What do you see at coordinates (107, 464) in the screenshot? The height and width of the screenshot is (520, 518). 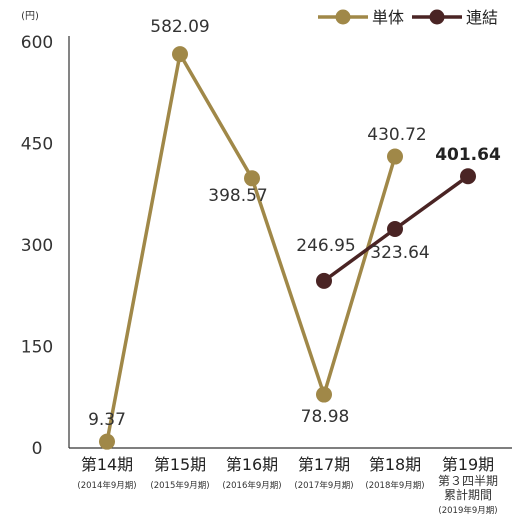 I see `x-tick-label: 第14期` at bounding box center [107, 464].